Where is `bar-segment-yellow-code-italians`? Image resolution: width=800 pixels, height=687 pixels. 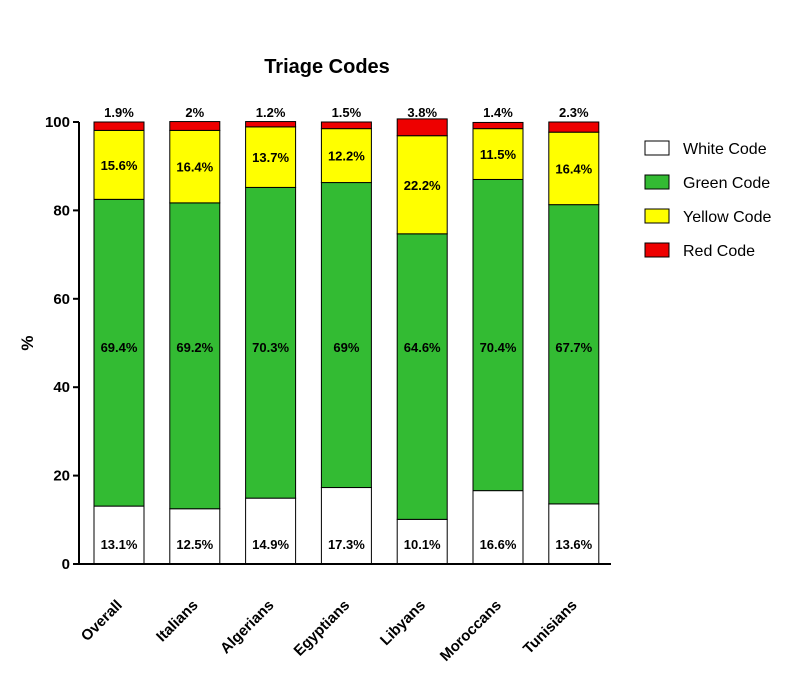 bar-segment-yellow-code-italians is located at coordinates (195, 166).